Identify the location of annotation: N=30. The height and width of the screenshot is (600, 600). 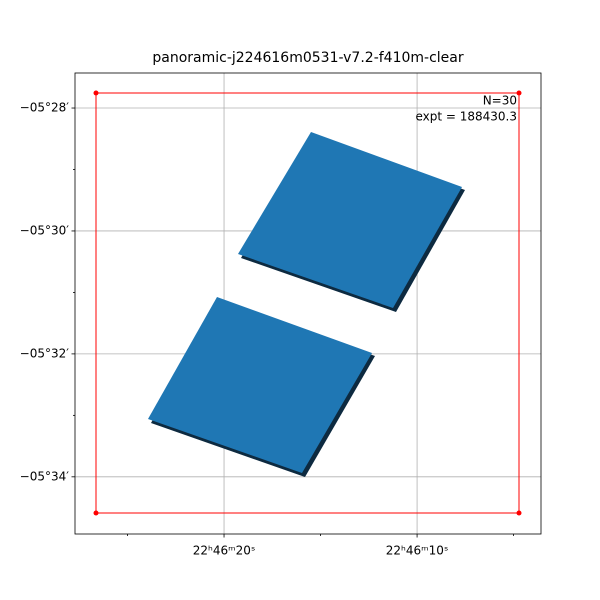
(500, 101).